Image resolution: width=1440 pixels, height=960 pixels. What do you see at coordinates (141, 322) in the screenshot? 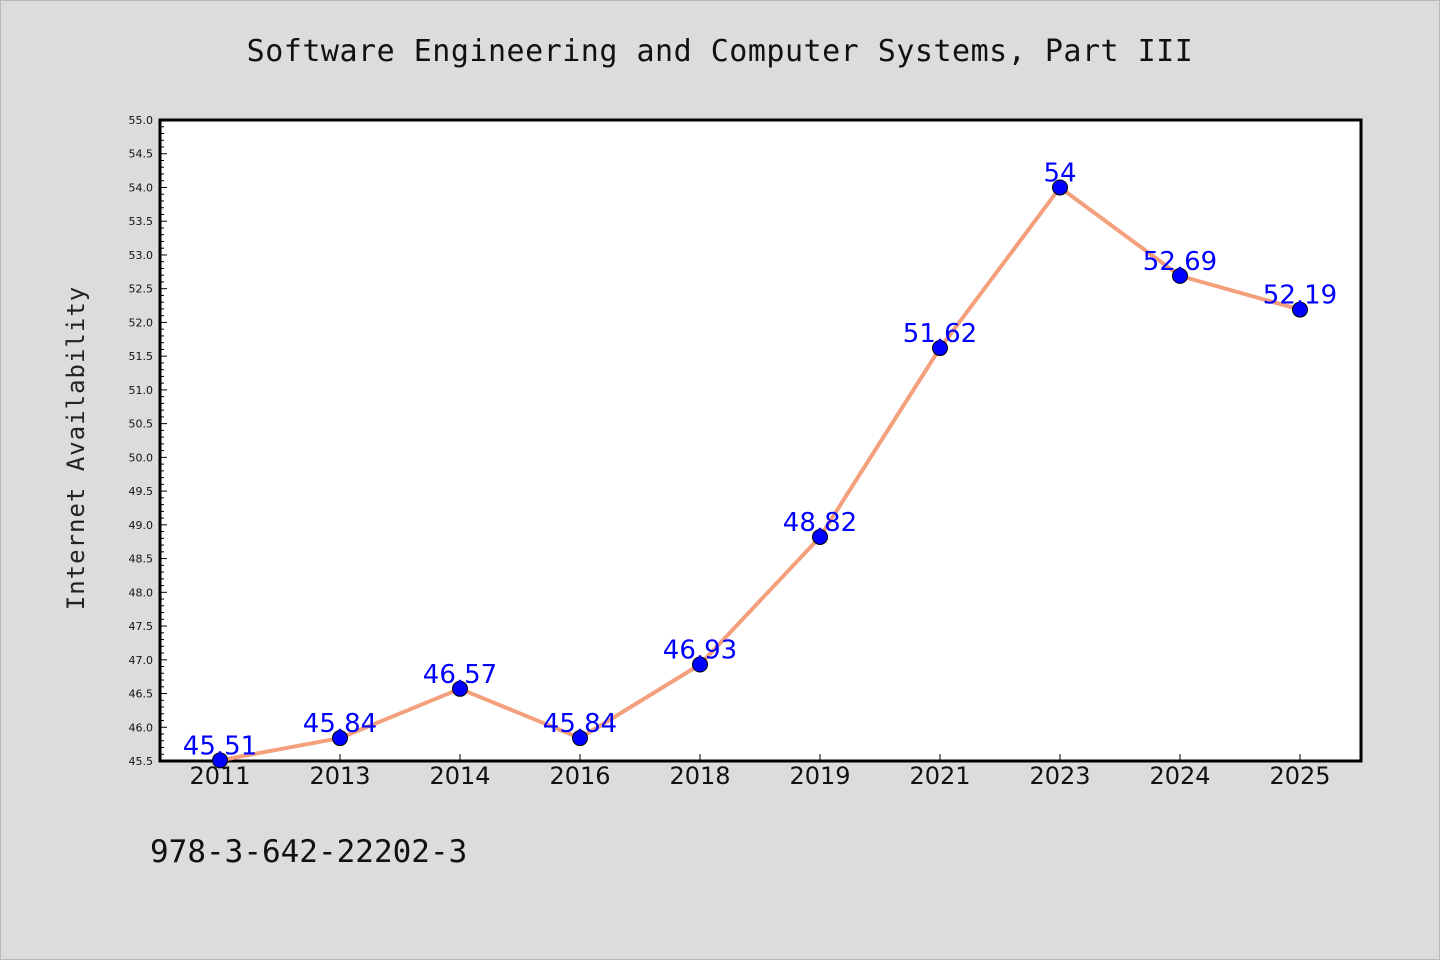
I see `y-tick-label: 52.0` at bounding box center [141, 322].